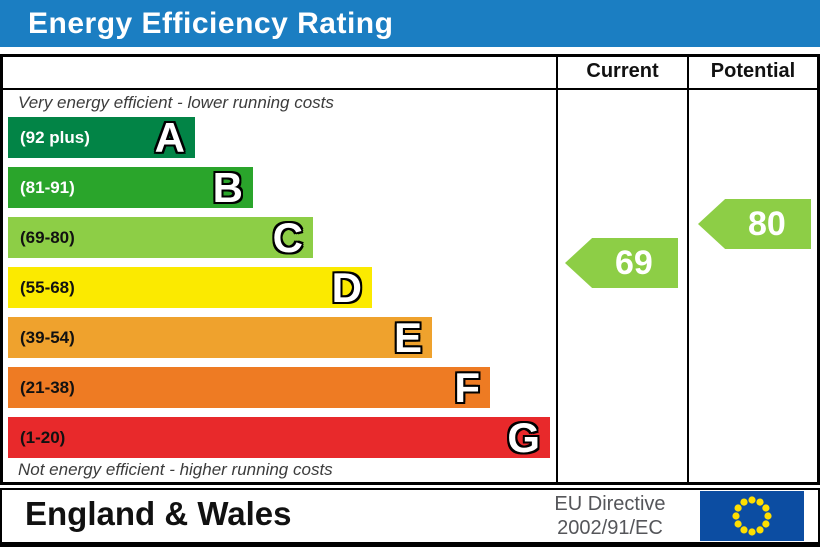 The image size is (820, 547). I want to click on title-bar: Energy Efficiency Rating, so click(410, 23).